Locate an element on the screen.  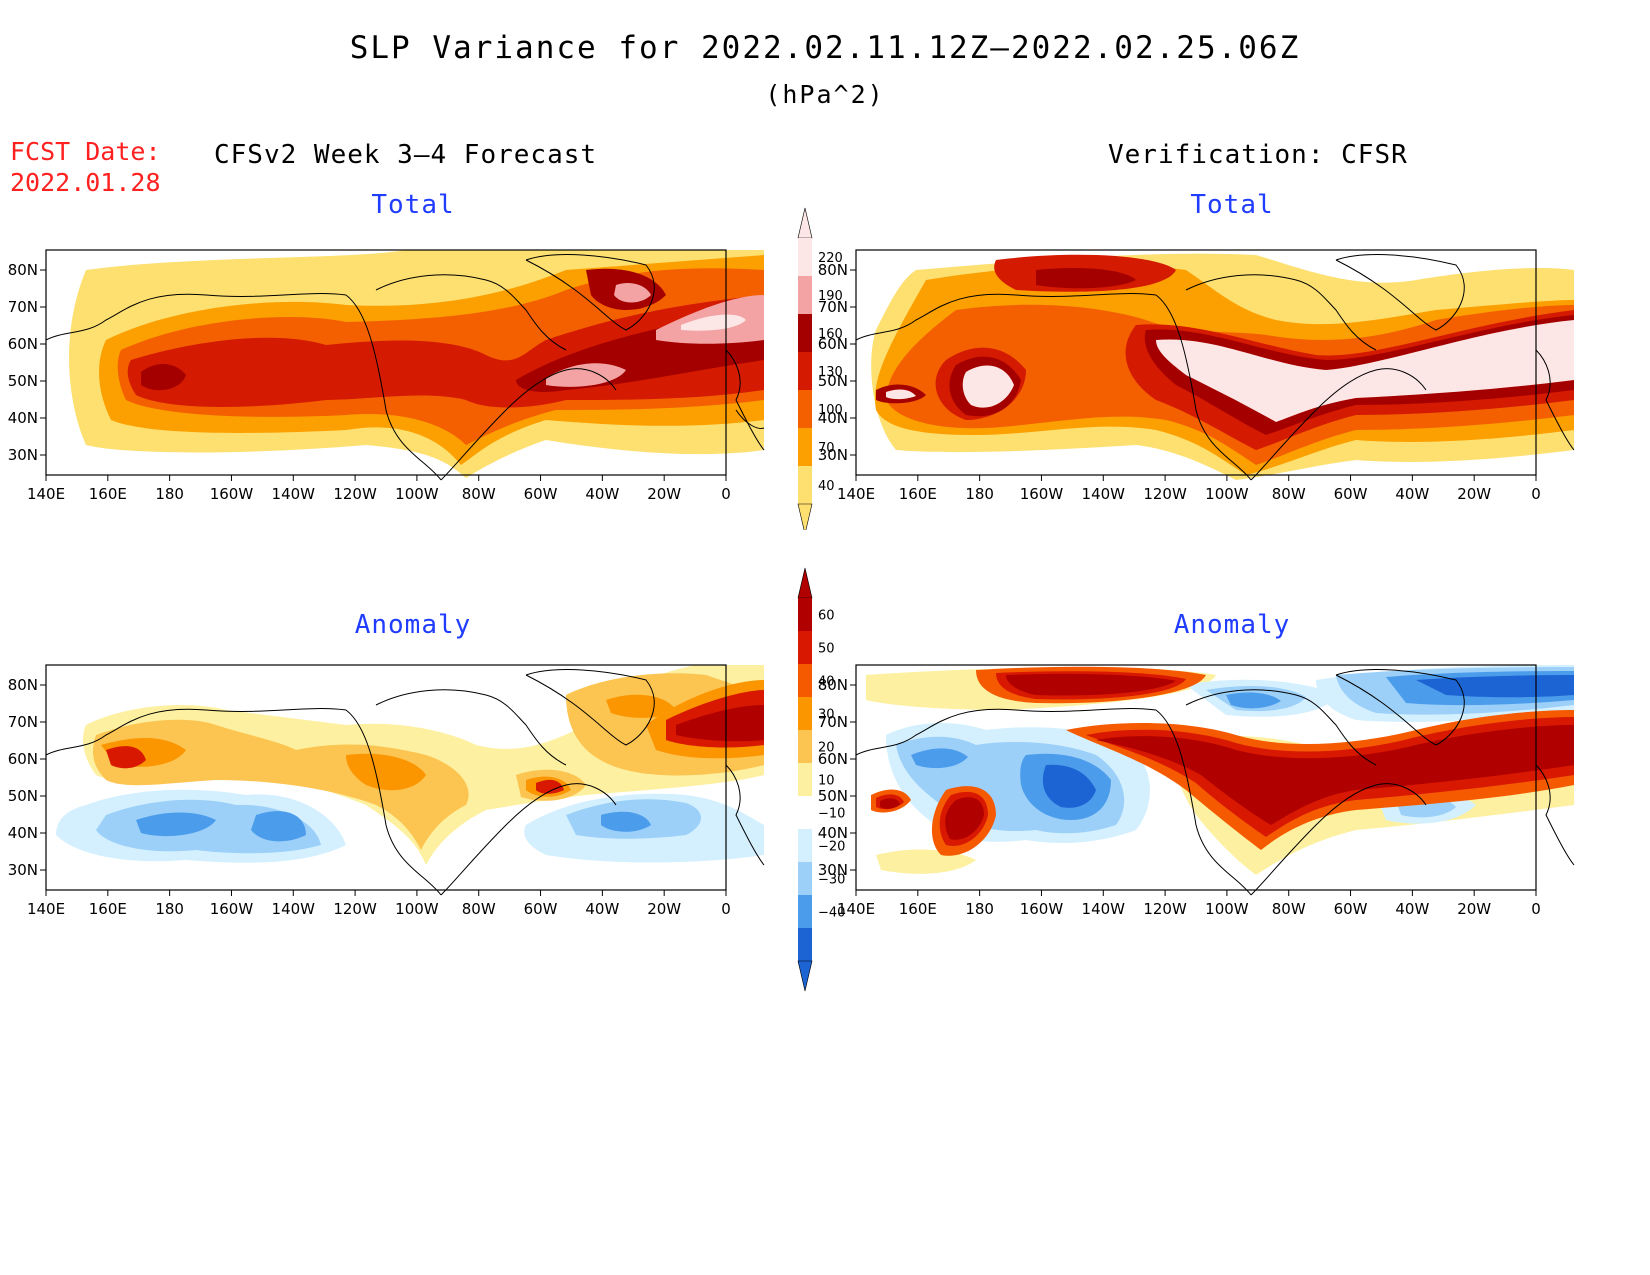
colorbar-label: 160 is located at coordinates (830, 334).